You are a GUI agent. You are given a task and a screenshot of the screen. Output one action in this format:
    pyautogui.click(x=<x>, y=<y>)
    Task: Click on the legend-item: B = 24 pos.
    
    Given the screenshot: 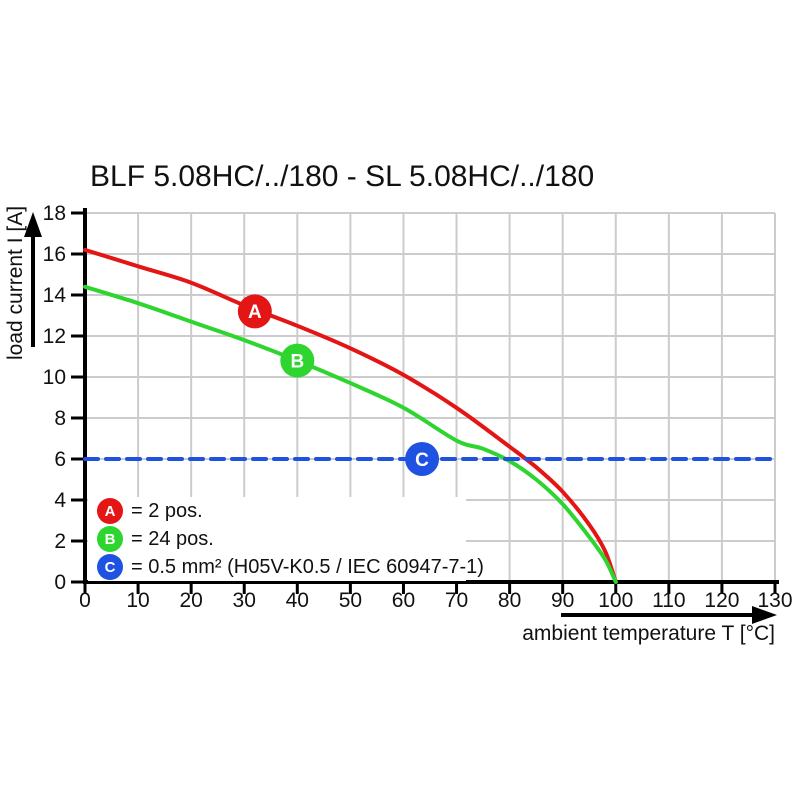 What is the action you would take?
    pyautogui.click(x=277, y=539)
    